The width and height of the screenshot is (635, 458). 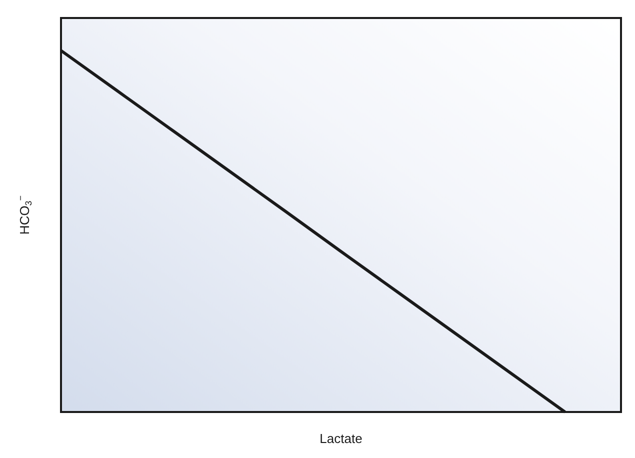 What do you see at coordinates (341, 438) in the screenshot?
I see `x-axis-title: Lactate` at bounding box center [341, 438].